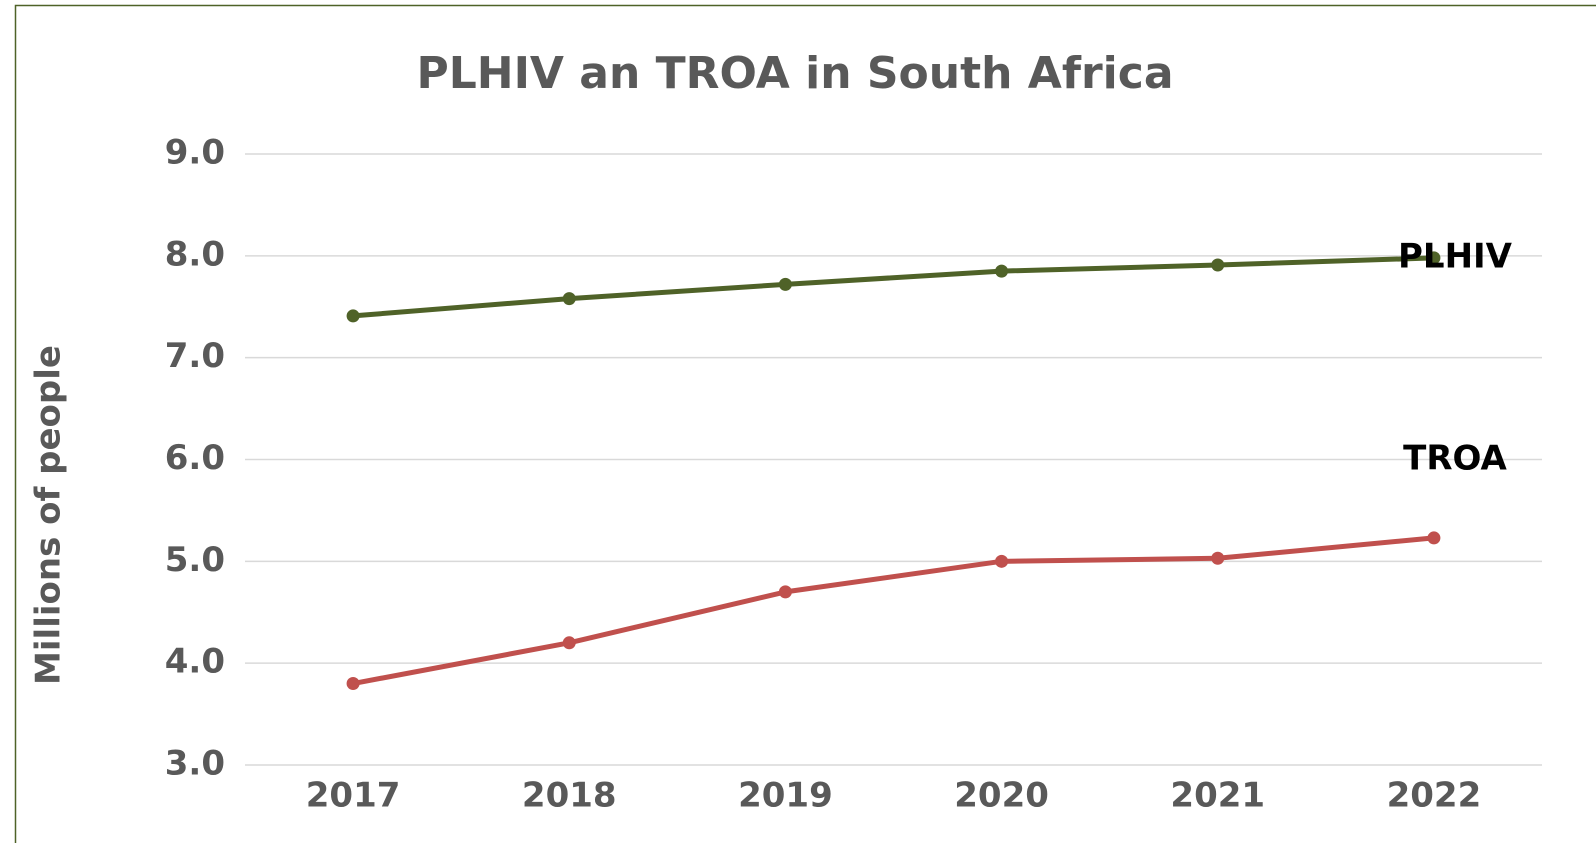 The width and height of the screenshot is (1596, 843). I want to click on y-axis-label: Millions of people, so click(49, 515).